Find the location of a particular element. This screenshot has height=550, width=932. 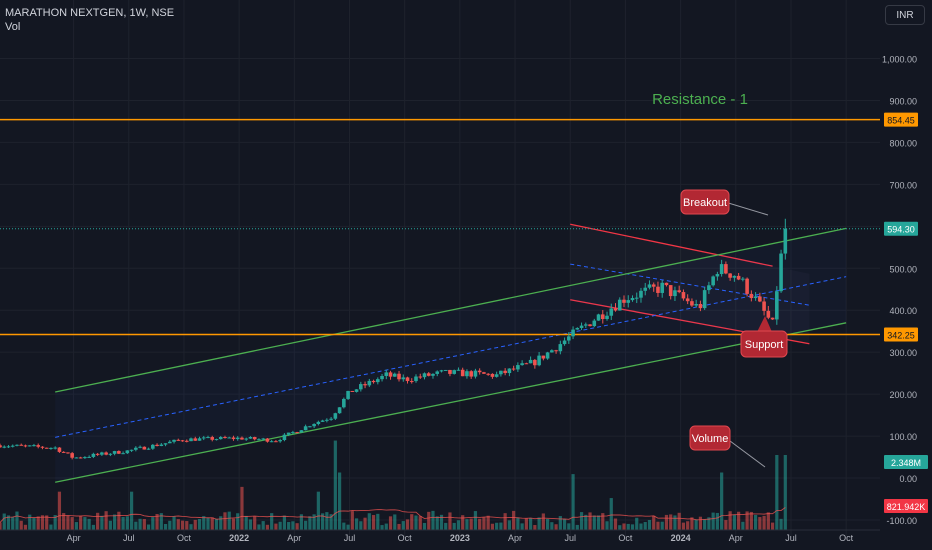

volume-callout: Volume is located at coordinates (727, 446).